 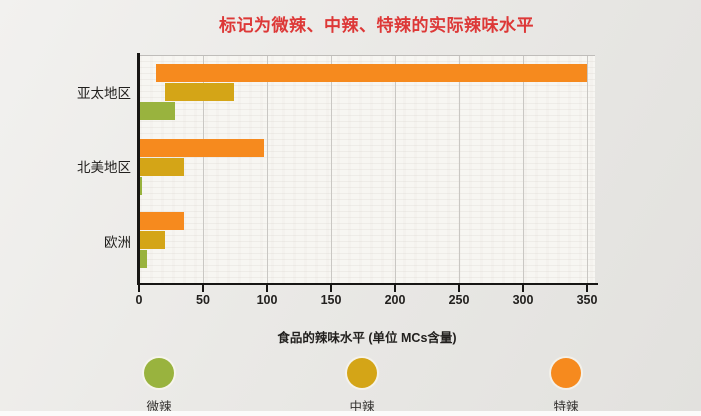 What do you see at coordinates (587, 300) in the screenshot?
I see `tick-label-350: 350` at bounding box center [587, 300].